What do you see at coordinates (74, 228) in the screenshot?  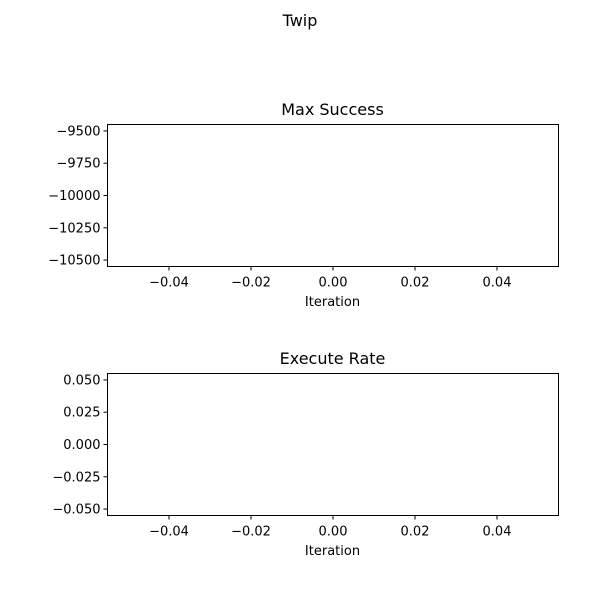 I see `y-tick-label: −10250` at bounding box center [74, 228].